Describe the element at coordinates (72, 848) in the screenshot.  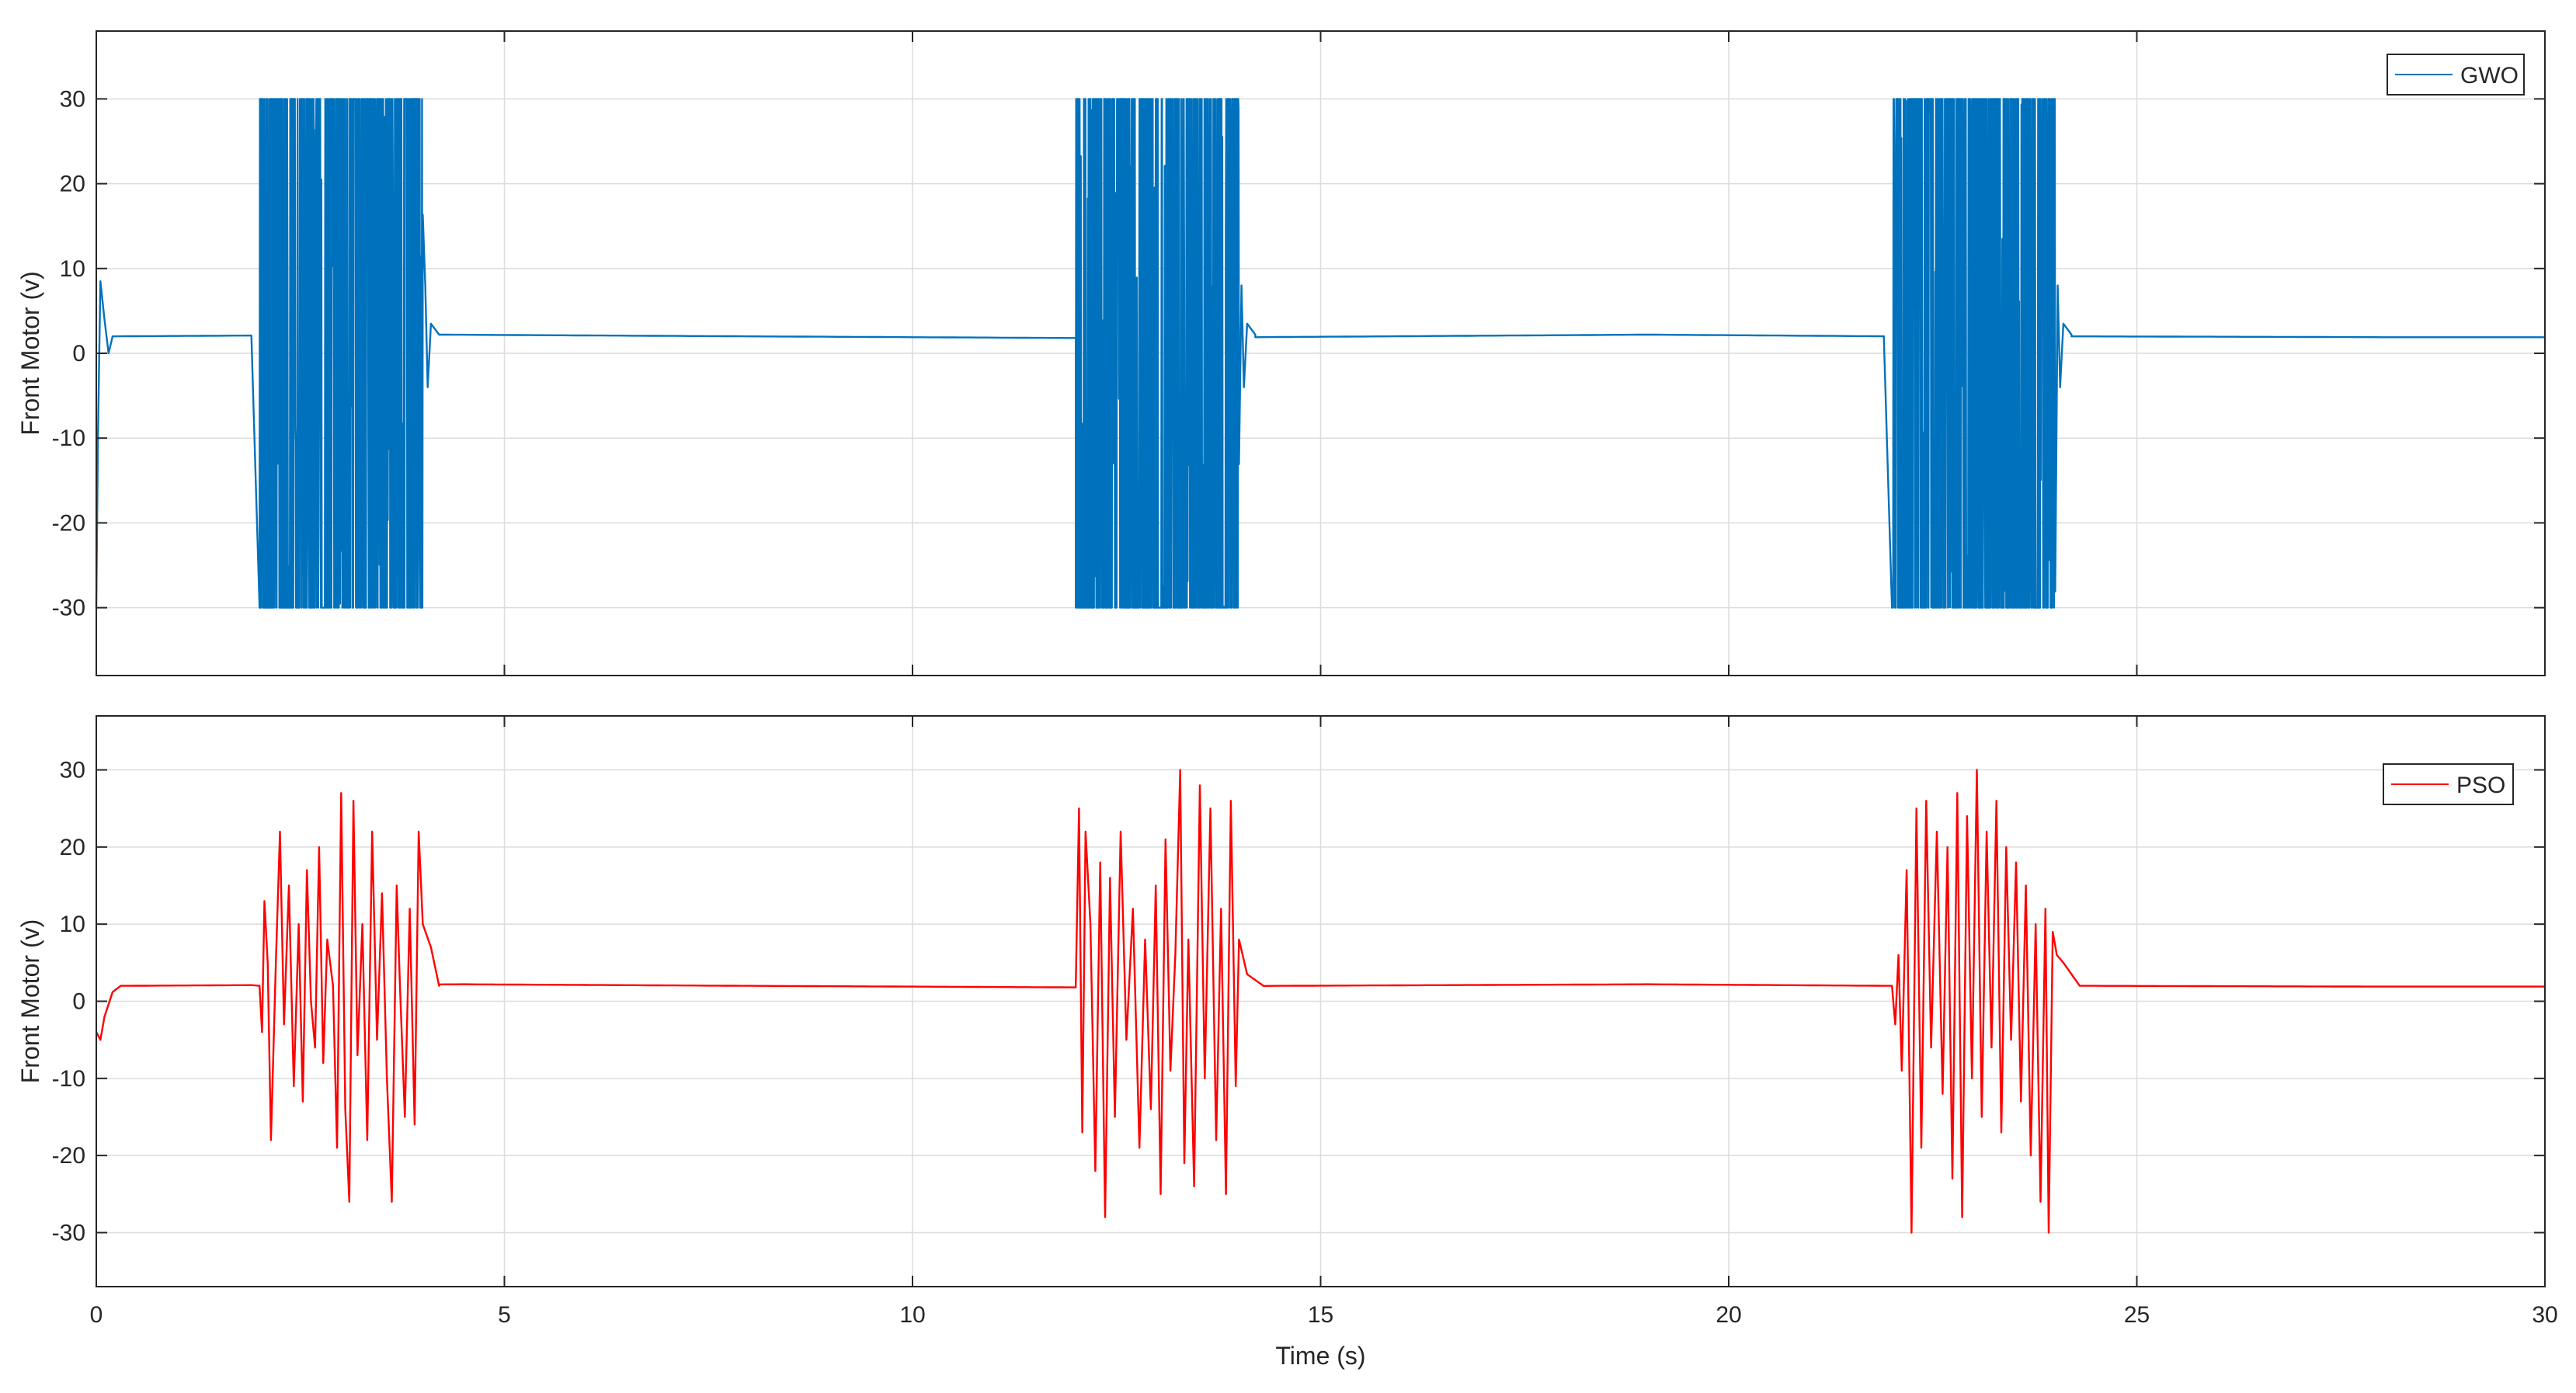
I see `pso-y-tick-label: 20` at that location.